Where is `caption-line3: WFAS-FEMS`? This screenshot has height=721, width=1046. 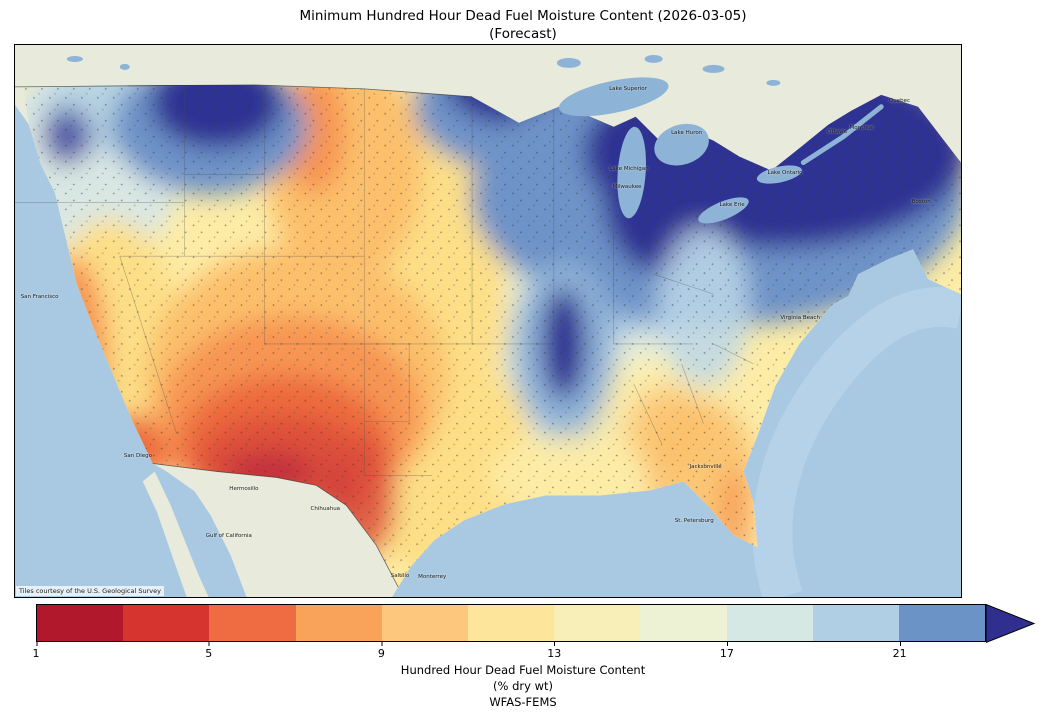 caption-line3: WFAS-FEMS is located at coordinates (523, 702).